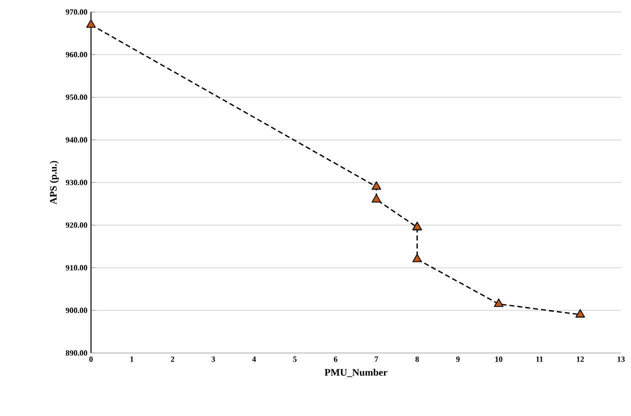  Describe the element at coordinates (356, 373) in the screenshot. I see `x-axis-title: PMU_Number` at that location.